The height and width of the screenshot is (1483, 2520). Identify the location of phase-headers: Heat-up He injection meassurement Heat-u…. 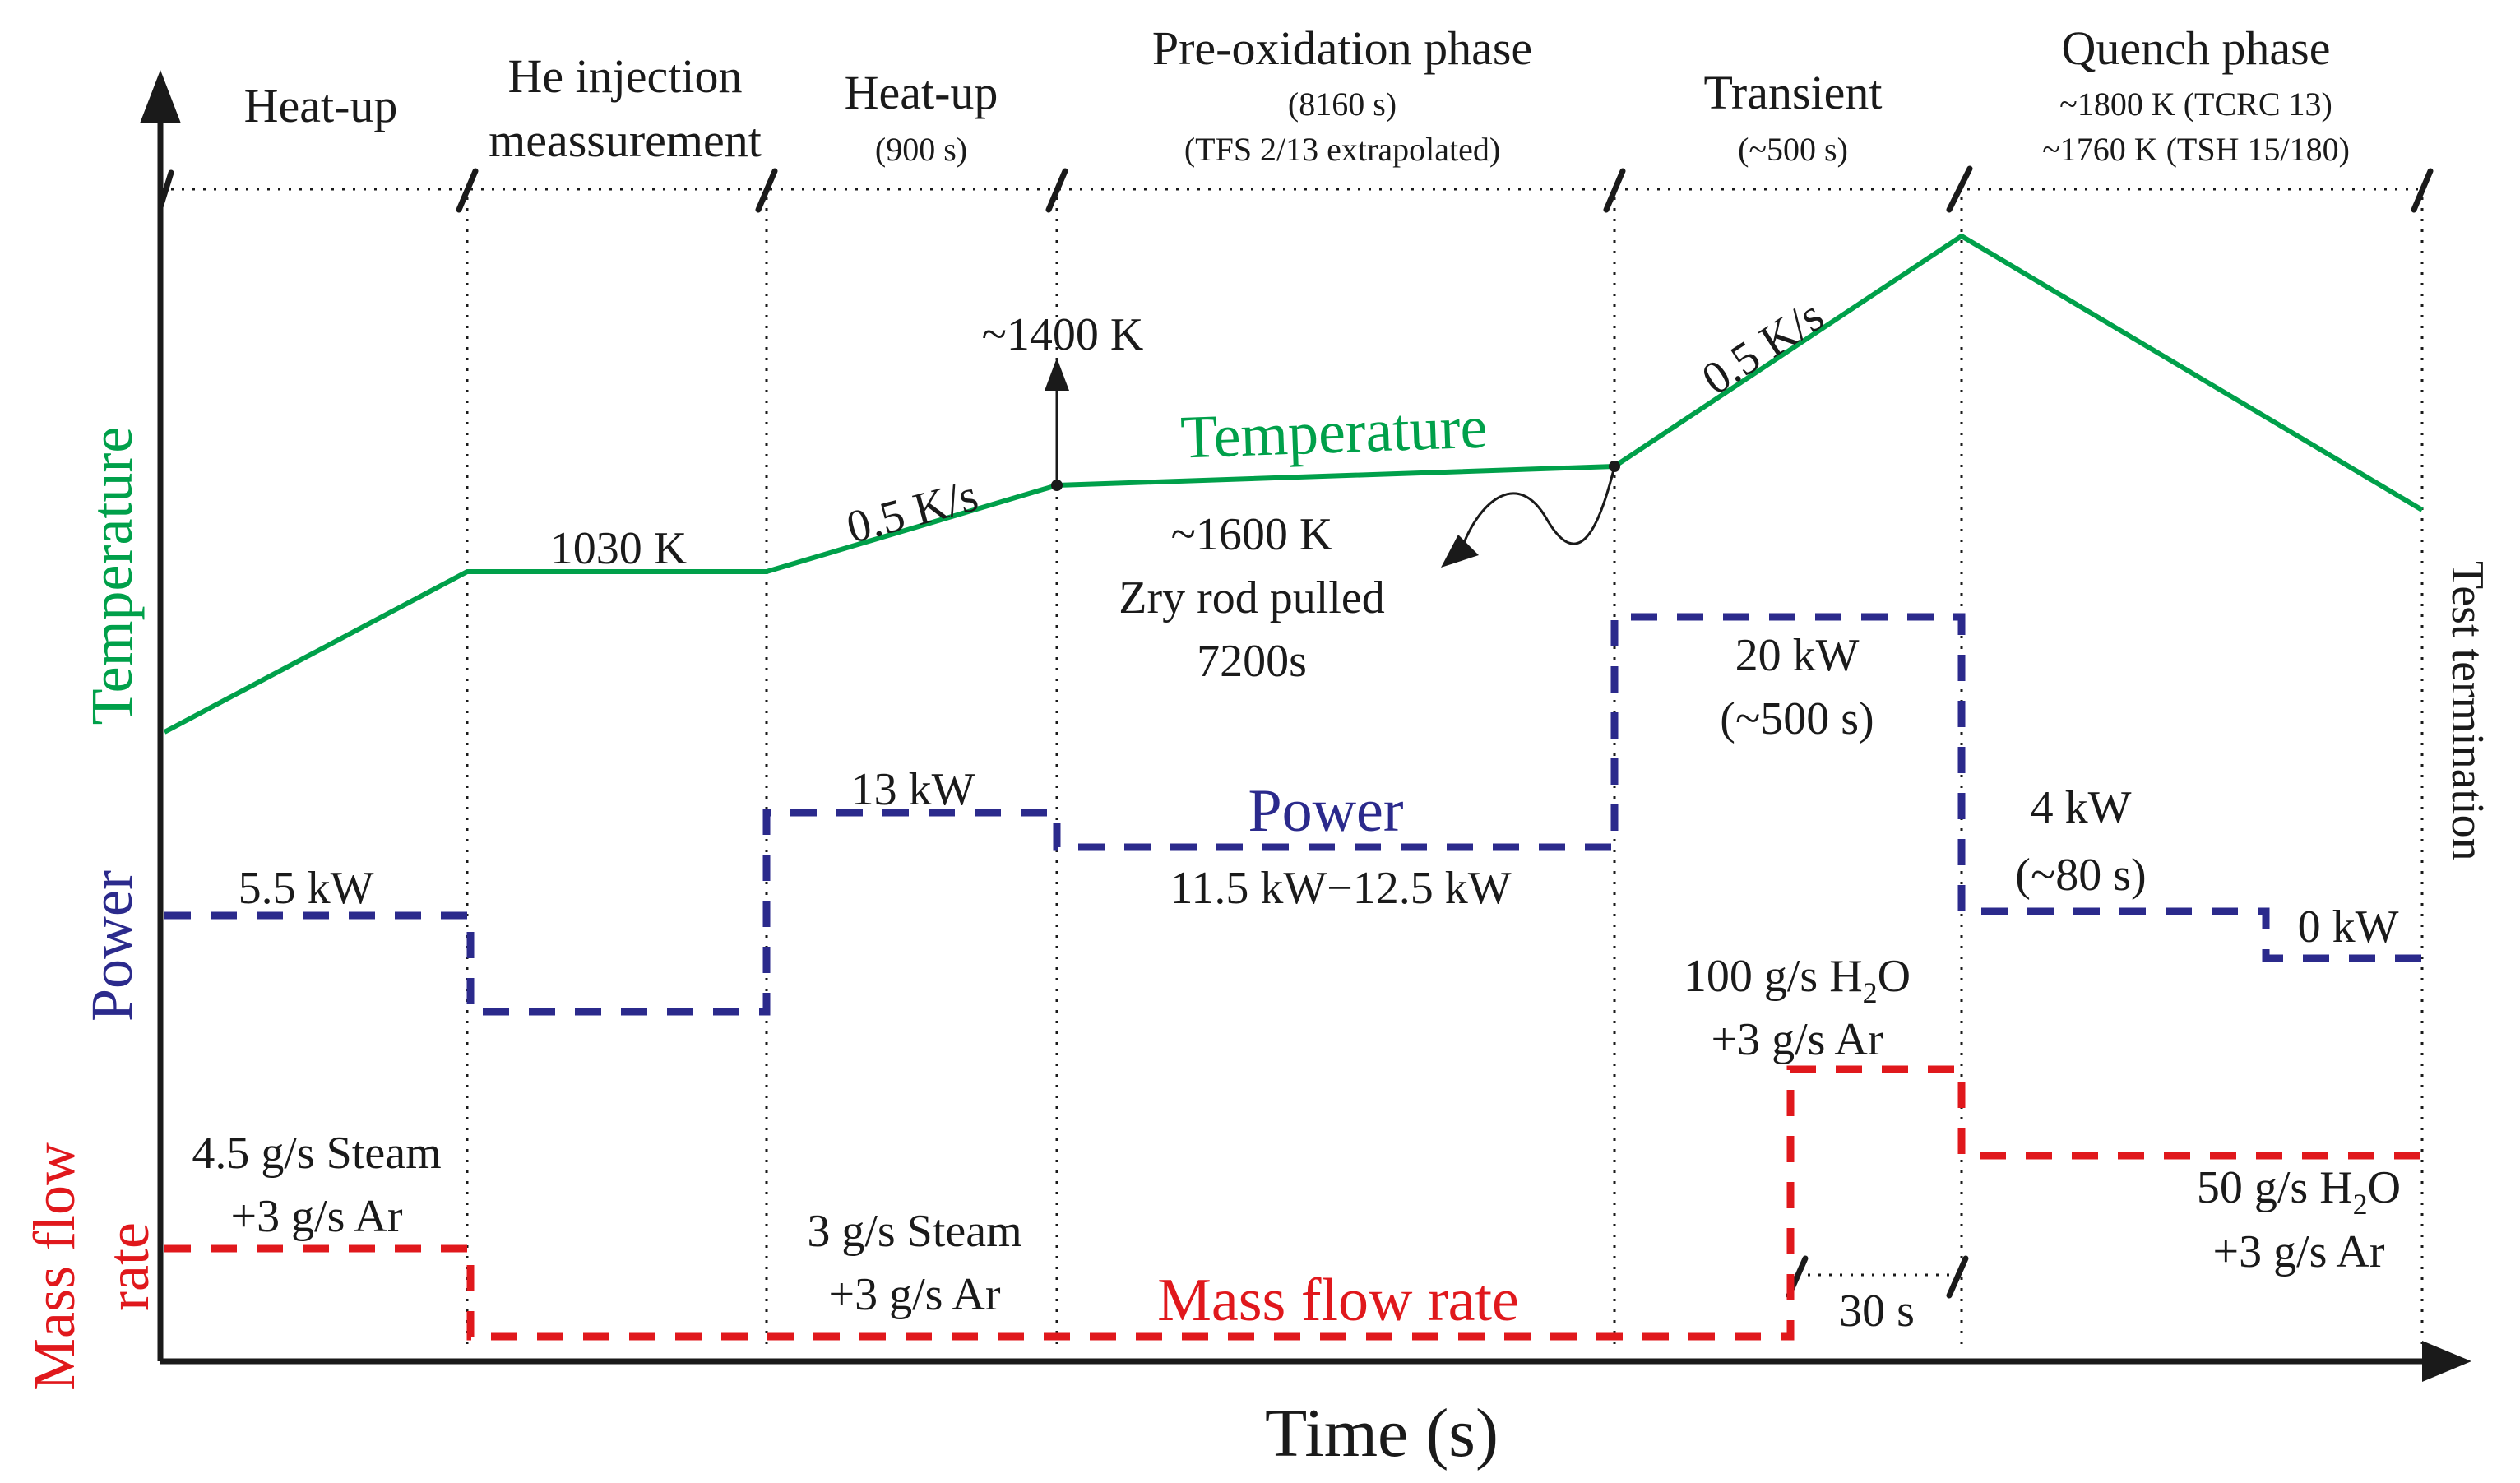
(1297, 94).